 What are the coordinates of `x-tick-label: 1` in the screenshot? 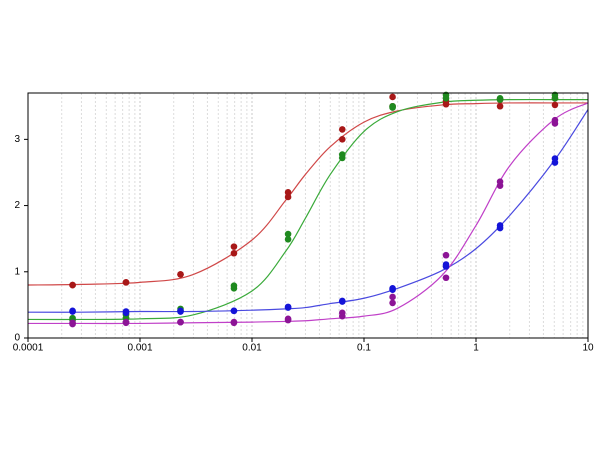 It's located at (476, 348).